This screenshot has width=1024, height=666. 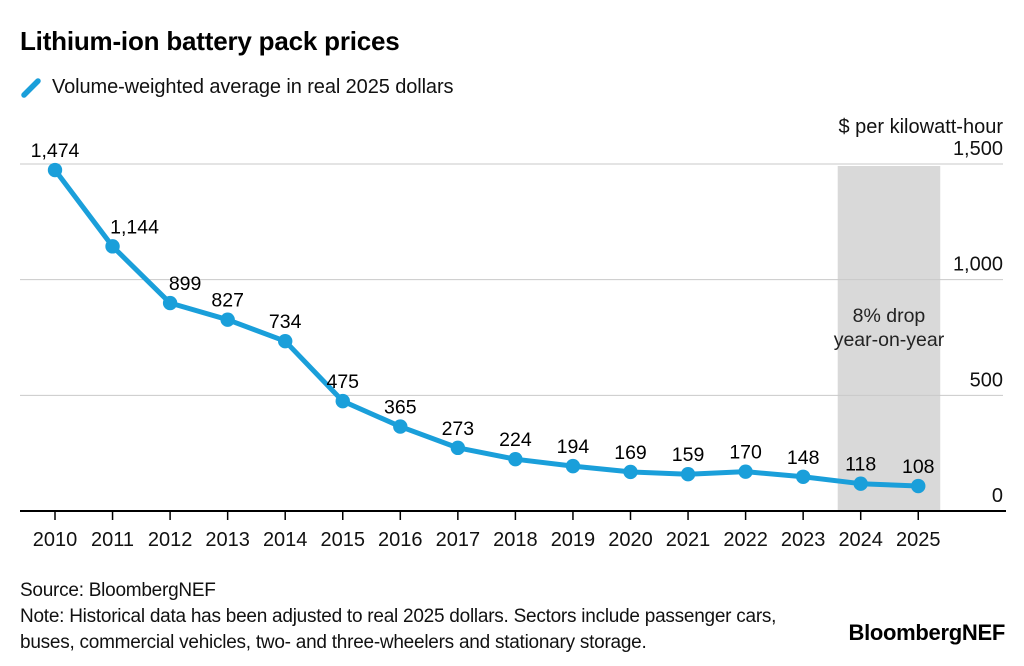 What do you see at coordinates (458, 448) in the screenshot?
I see `data-point-2017` at bounding box center [458, 448].